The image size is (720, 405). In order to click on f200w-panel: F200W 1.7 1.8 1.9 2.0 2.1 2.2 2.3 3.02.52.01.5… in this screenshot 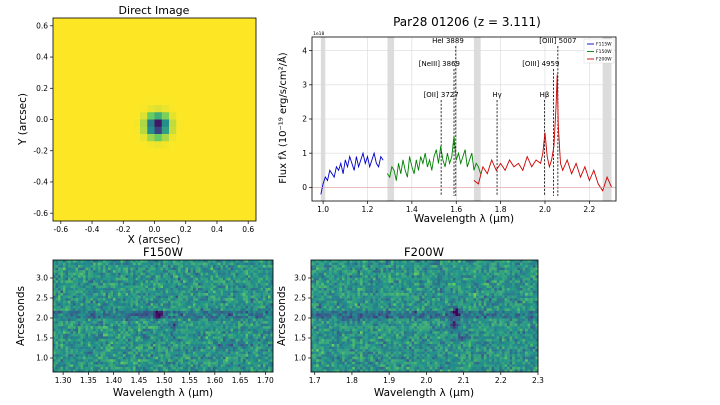, I will do `click(410, 322)`.